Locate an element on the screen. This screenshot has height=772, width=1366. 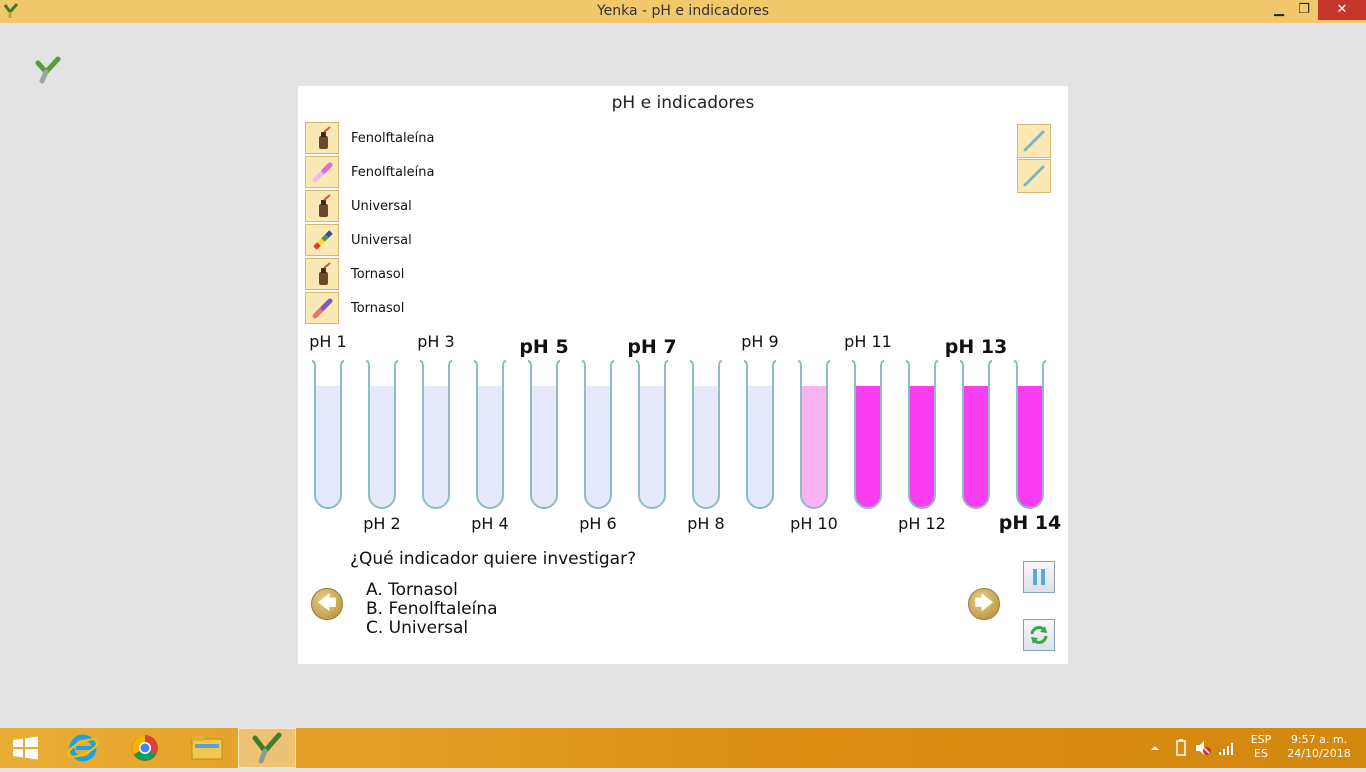
paper-strip-pink-icon is located at coordinates (322, 172).